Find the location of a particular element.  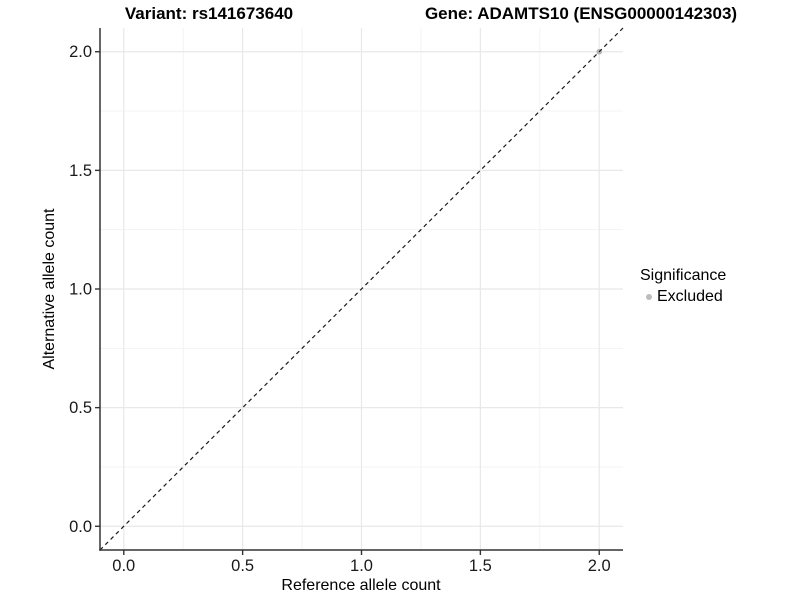

x-tick-label: 2.0 is located at coordinates (599, 566).